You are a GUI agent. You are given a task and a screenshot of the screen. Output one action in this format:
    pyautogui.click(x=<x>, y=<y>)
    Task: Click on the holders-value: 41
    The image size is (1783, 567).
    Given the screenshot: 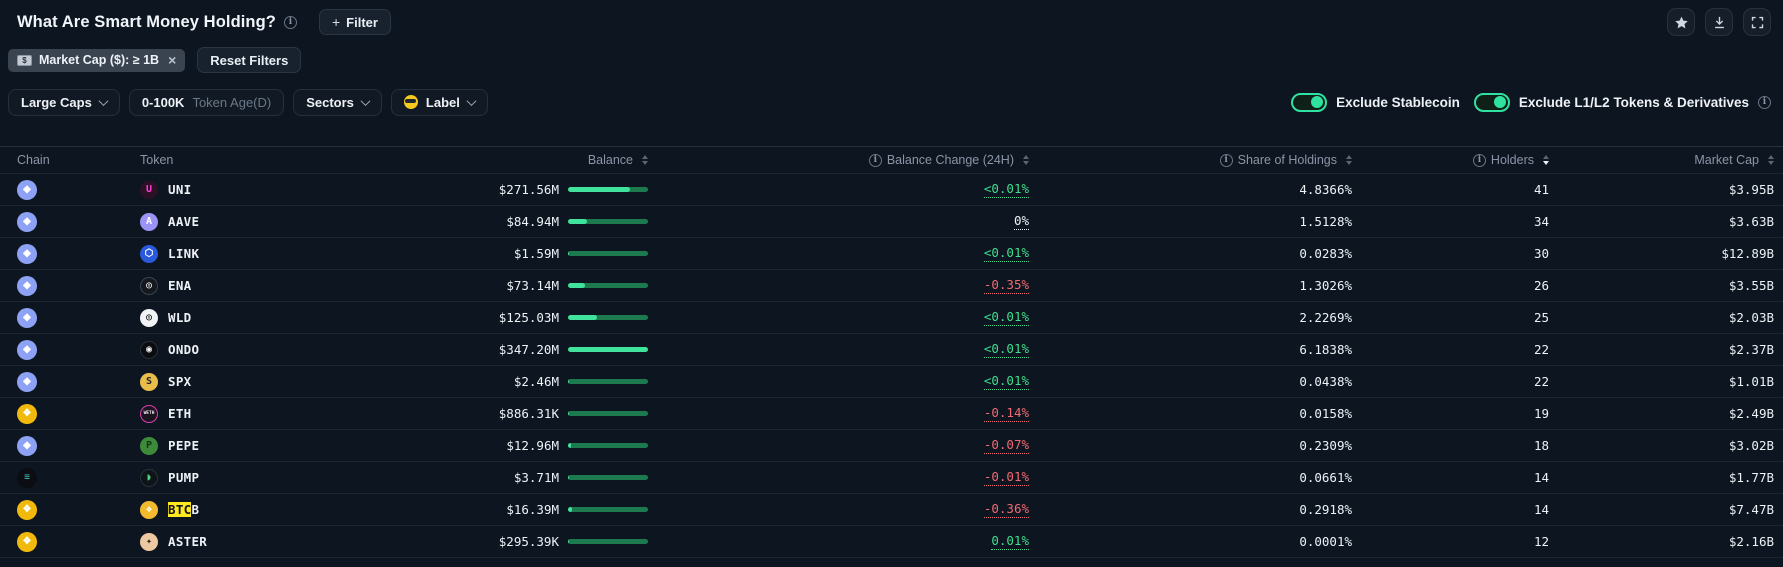 What is the action you would take?
    pyautogui.click(x=1541, y=189)
    